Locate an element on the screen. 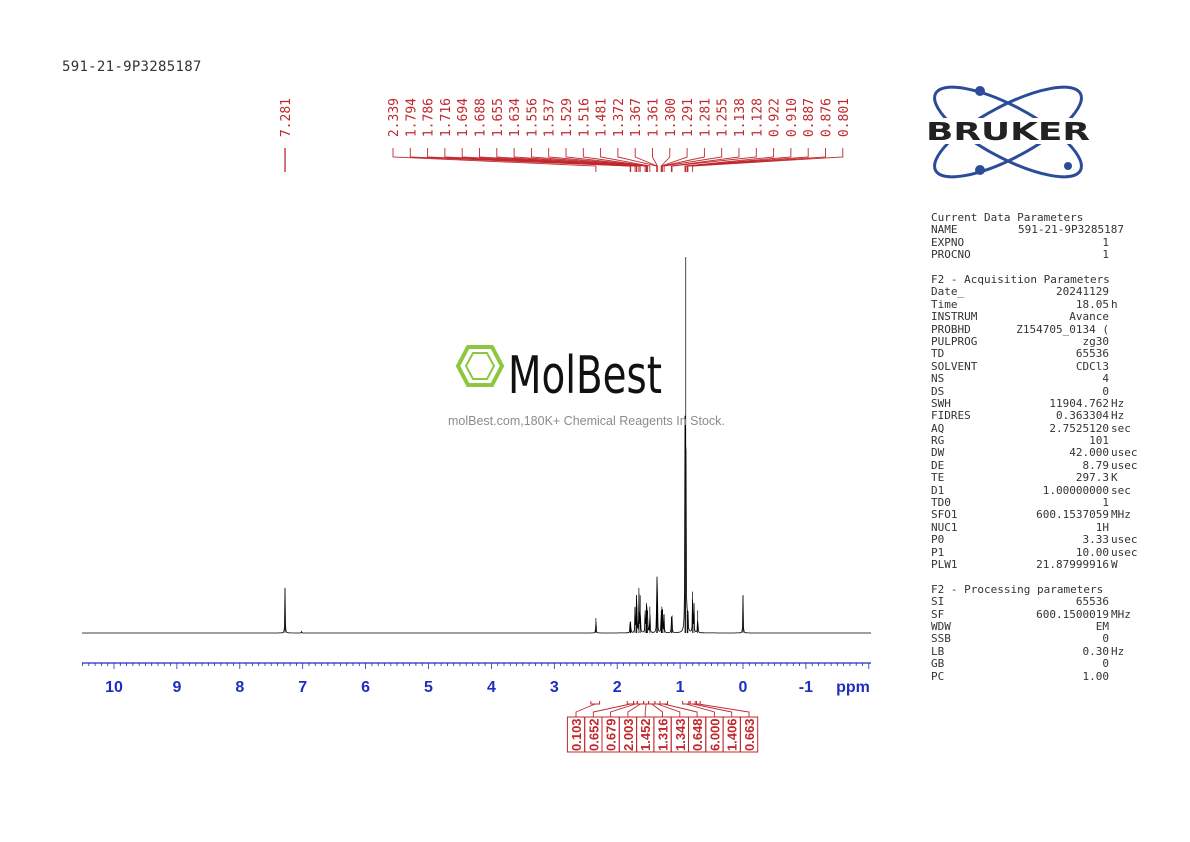 Image resolution: width=1190 pixels, height=842 pixels. molbest-watermark: MolBest is located at coordinates (598, 390).